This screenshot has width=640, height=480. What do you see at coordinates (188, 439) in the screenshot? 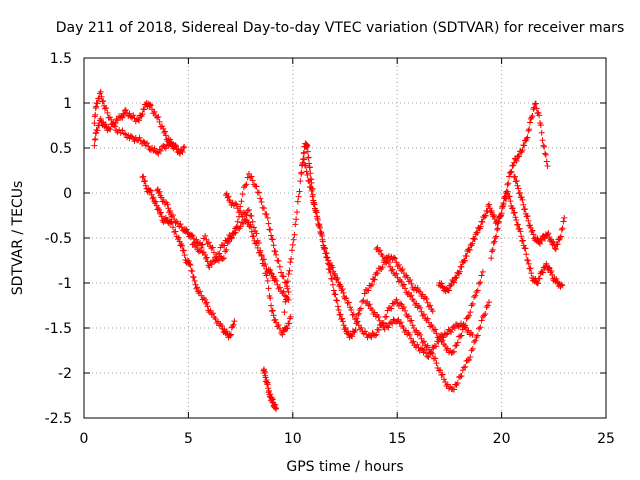
I see `x-tick-label: 5` at bounding box center [188, 439].